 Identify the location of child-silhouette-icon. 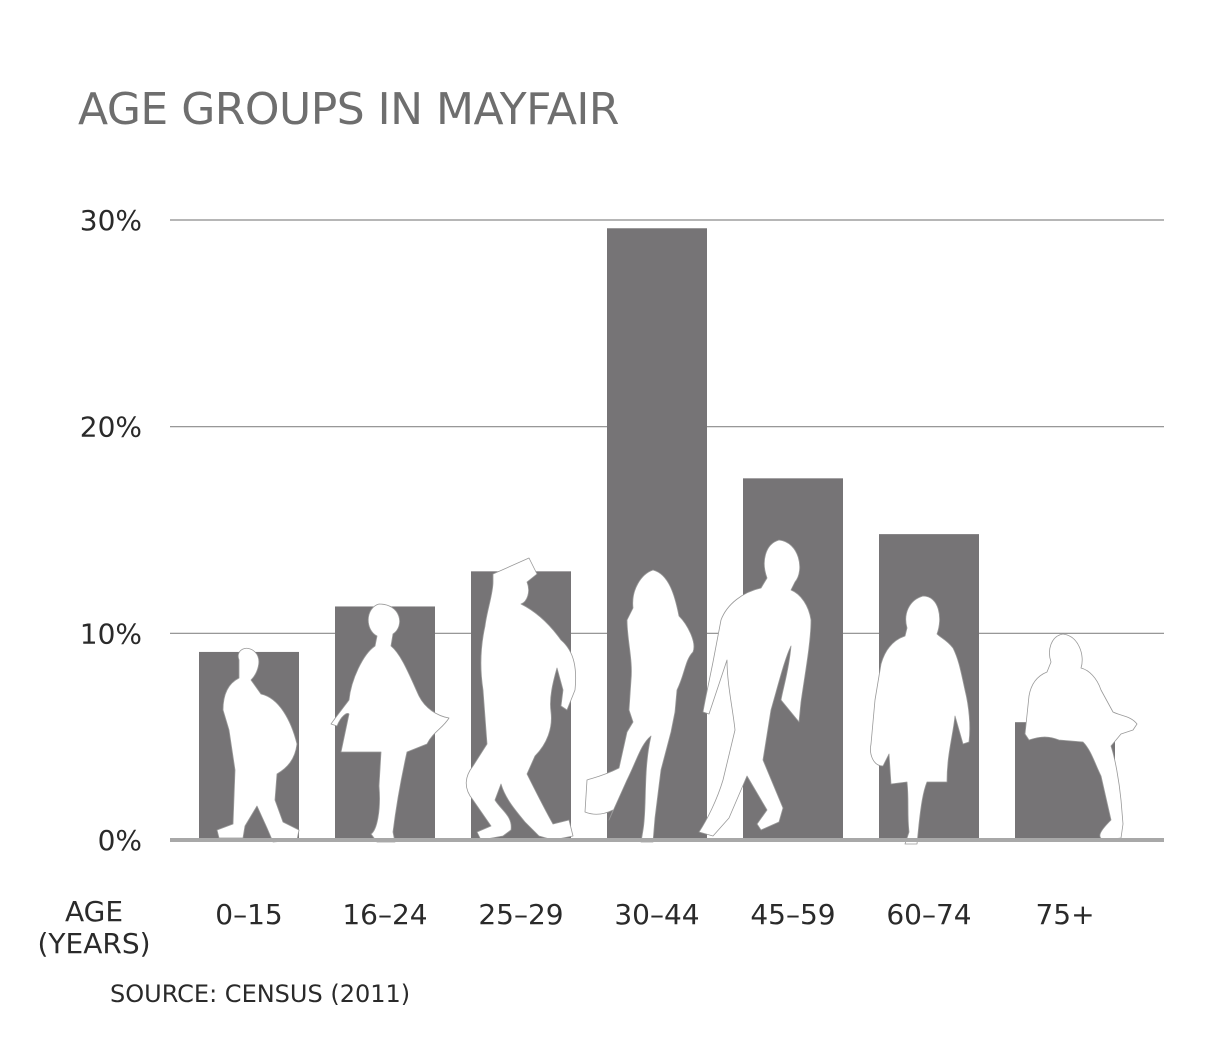
(258, 745).